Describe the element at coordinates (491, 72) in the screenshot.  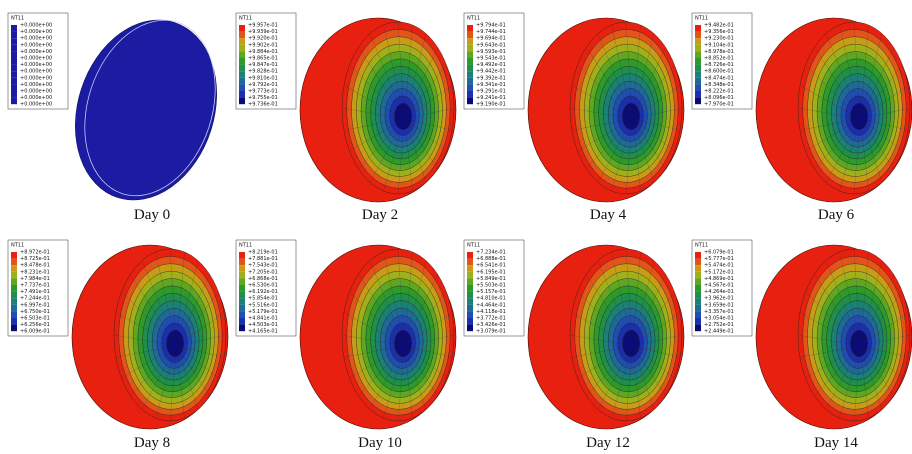
I see `legend-value: +9.442e-01` at that location.